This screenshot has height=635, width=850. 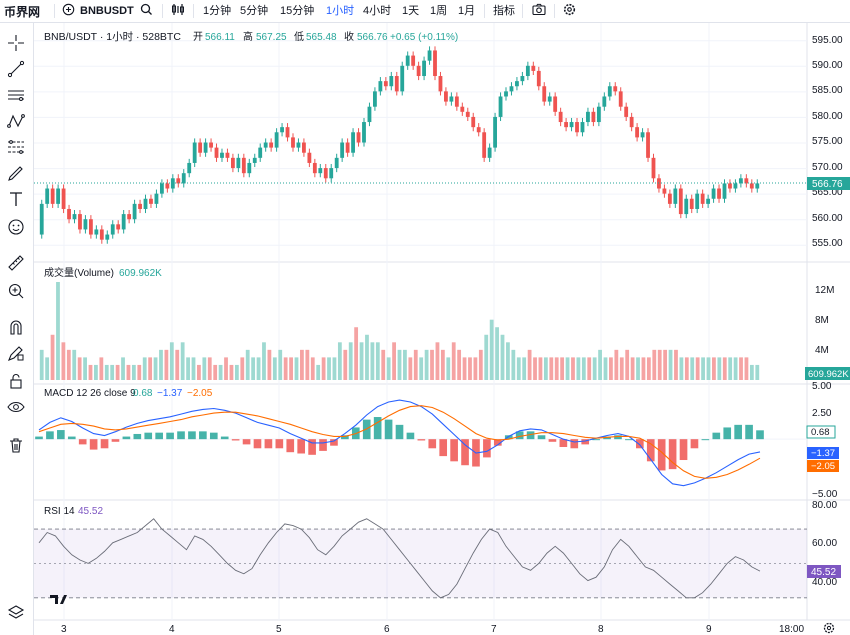 What do you see at coordinates (828, 374) in the screenshot?
I see `volume-badge-text: 609.962K` at bounding box center [828, 374].